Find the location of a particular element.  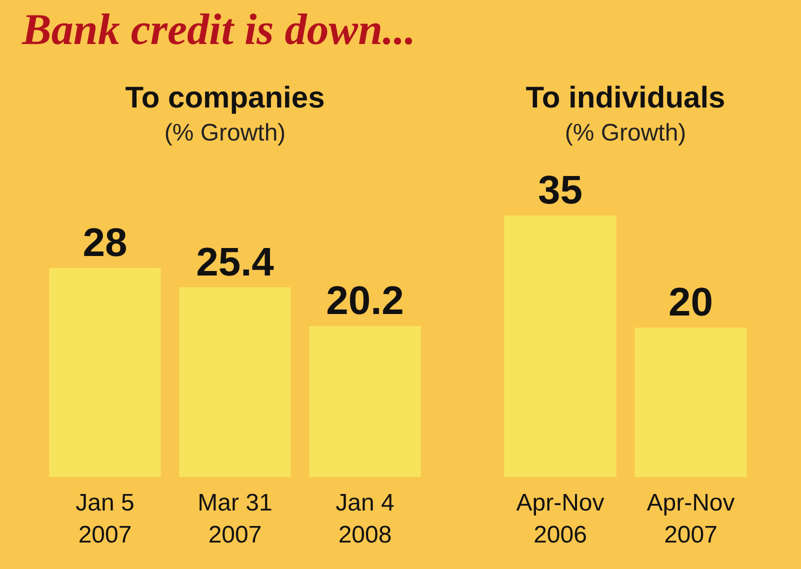

x-tick-label: Mar 31 2007 is located at coordinates (235, 519).